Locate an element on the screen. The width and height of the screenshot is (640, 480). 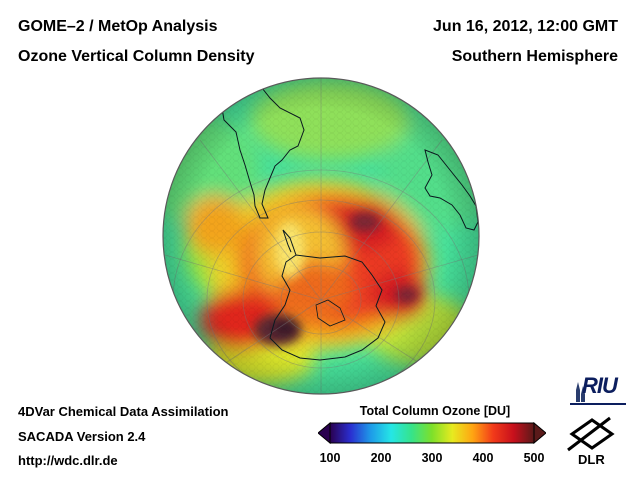
map-datetime: Jun 16, 2012, 12:00 GMT is located at coordinates (525, 26).